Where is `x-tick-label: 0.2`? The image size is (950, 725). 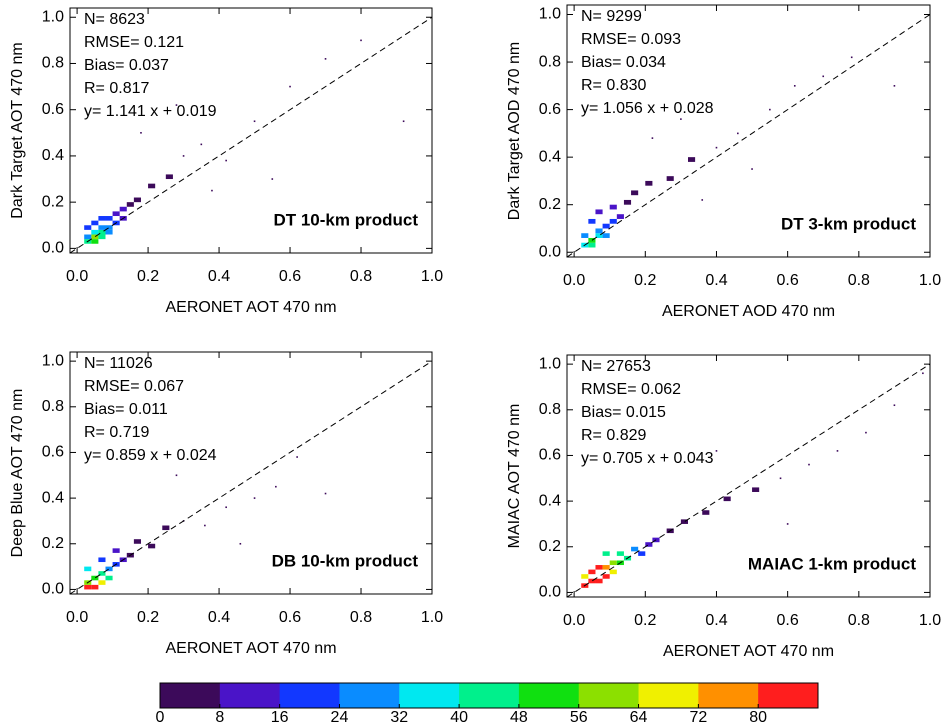
x-tick-label: 0.2 is located at coordinates (645, 620).